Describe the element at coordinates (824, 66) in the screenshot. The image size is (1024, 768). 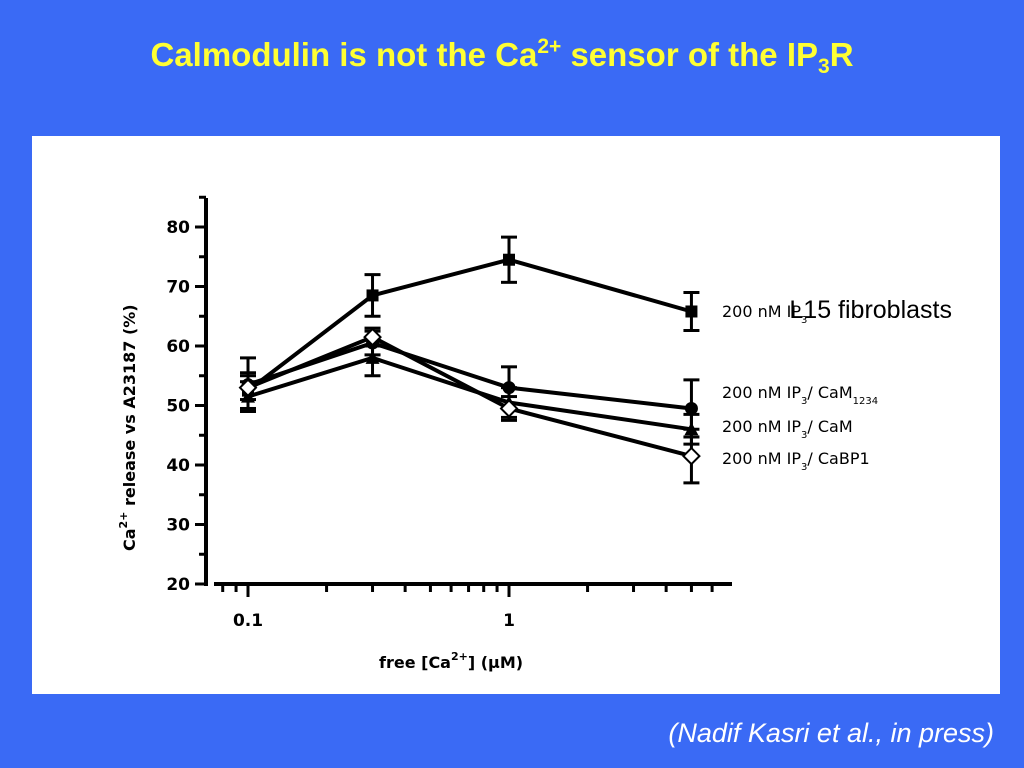
I see `title-subscript: 3` at that location.